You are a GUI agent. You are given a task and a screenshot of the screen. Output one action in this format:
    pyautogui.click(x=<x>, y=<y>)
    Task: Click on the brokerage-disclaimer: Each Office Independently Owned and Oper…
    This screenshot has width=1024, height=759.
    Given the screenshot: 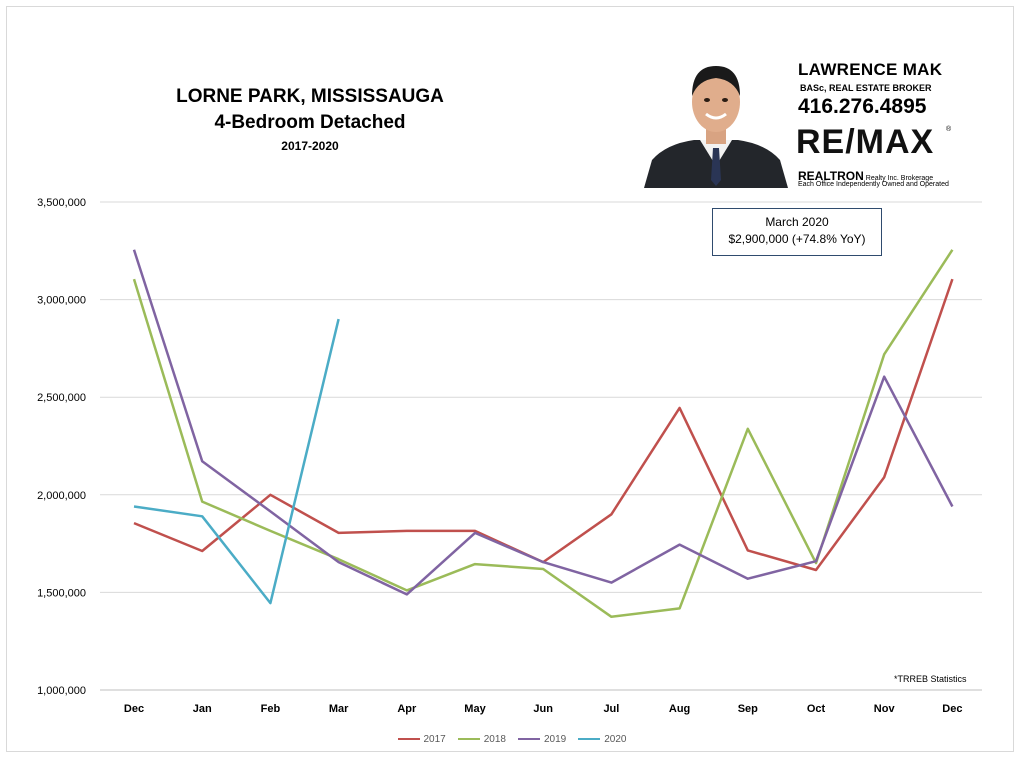 What is the action you would take?
    pyautogui.click(x=873, y=184)
    